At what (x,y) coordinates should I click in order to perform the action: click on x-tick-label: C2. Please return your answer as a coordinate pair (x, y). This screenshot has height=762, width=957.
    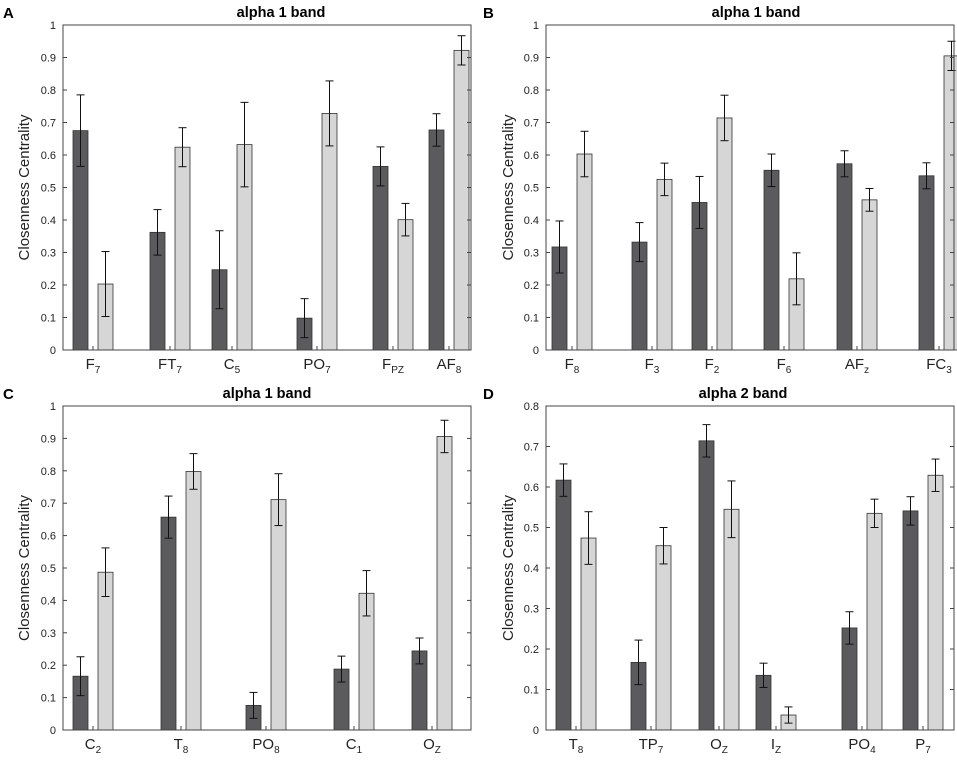
    Looking at the image, I should click on (93, 746).